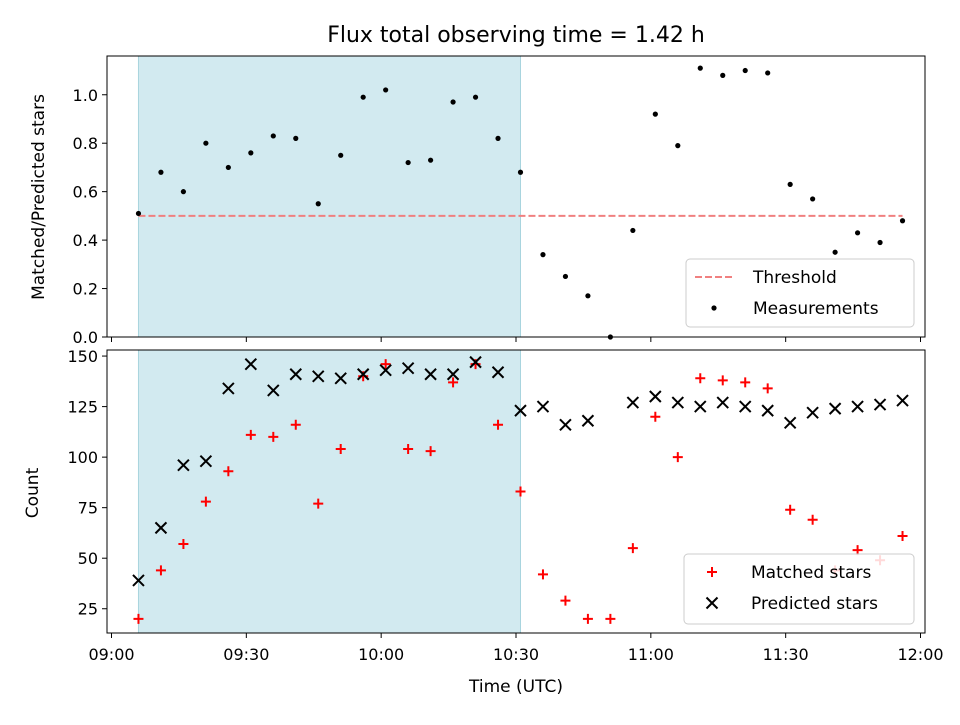  I want to click on x-tick-label: 09:00, so click(111, 654).